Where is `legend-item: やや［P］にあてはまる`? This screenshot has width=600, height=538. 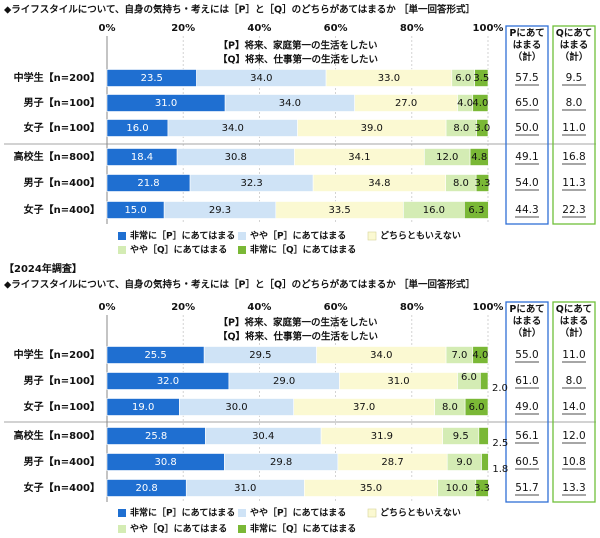 legend-item: やや［P］にあてはまる is located at coordinates (292, 236).